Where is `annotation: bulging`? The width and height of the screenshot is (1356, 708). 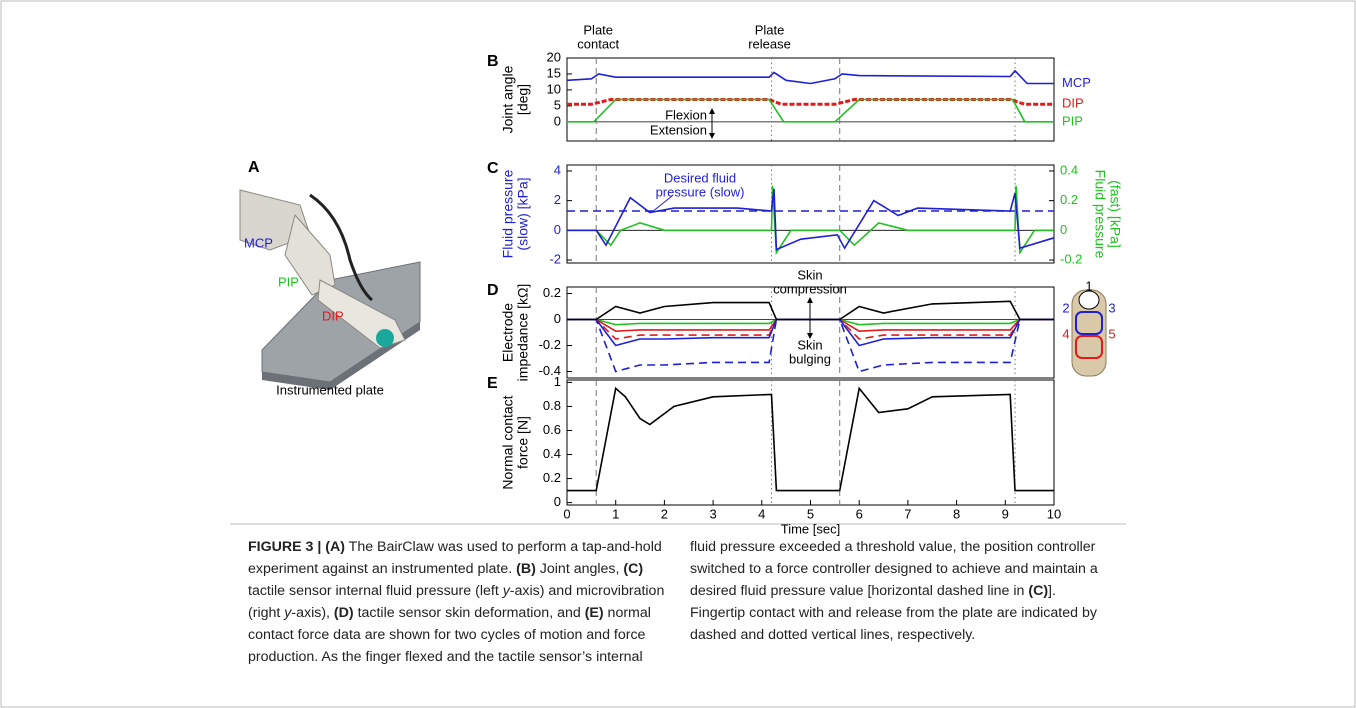 annotation: bulging is located at coordinates (810, 358).